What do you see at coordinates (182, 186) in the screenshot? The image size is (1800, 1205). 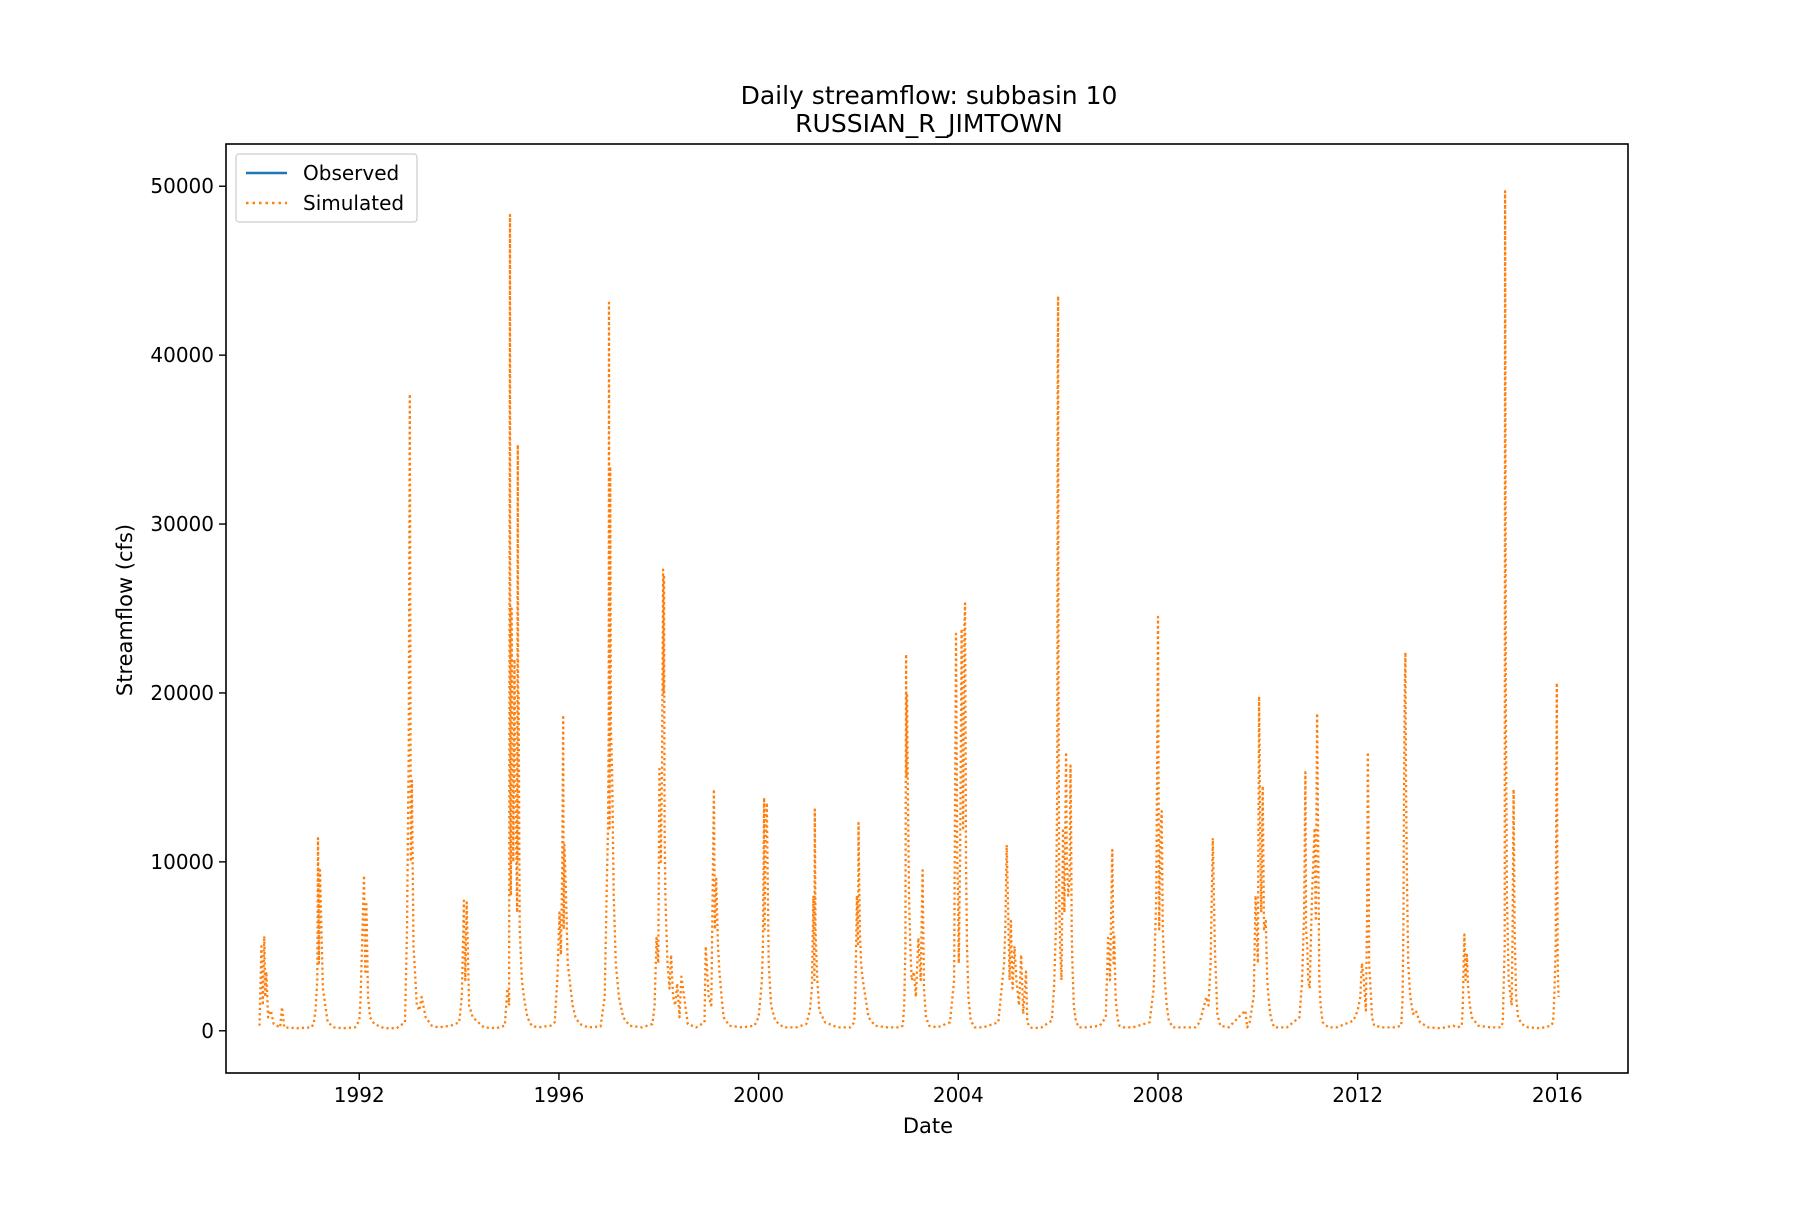 I see `y-tick-label: 50000` at bounding box center [182, 186].